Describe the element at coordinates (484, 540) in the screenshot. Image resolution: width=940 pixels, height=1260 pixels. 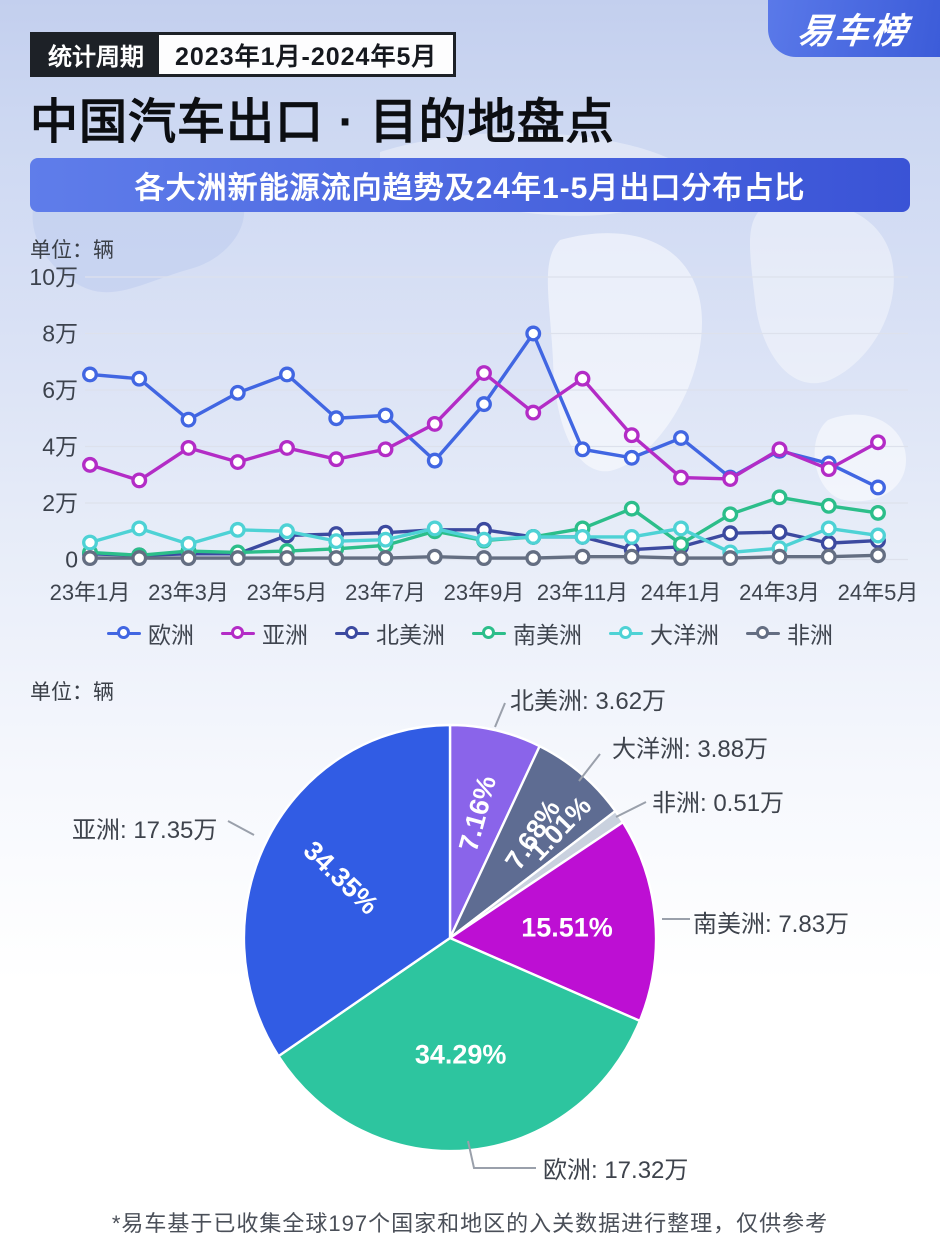
I see `line-series-oceania` at that location.